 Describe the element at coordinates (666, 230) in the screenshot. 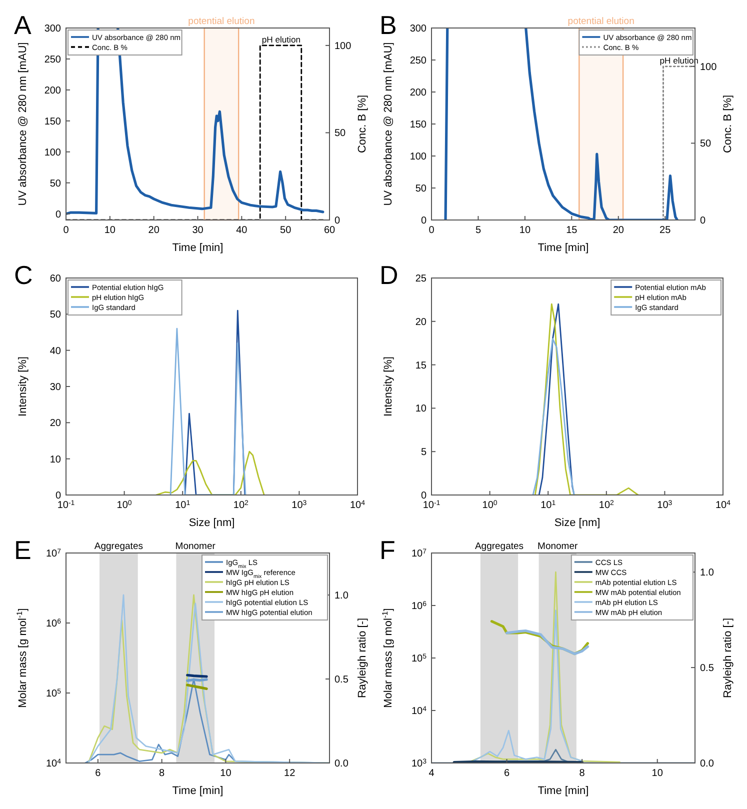

I see `x-tick-label: 25` at that location.